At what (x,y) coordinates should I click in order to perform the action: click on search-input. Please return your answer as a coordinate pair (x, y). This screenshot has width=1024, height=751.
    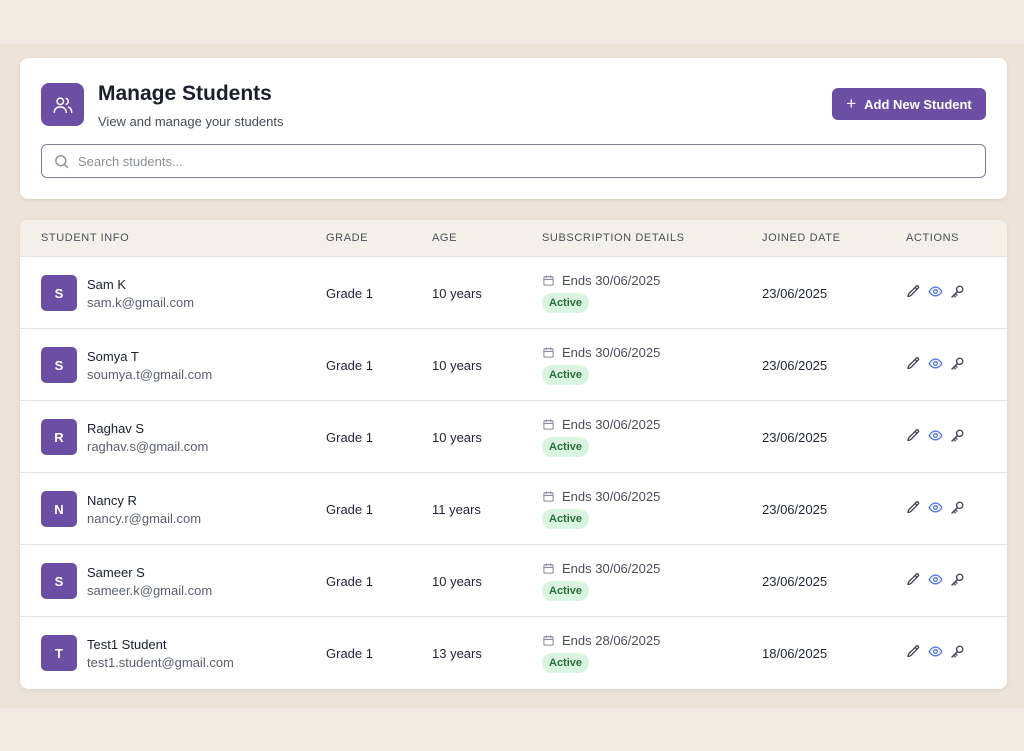
    Looking at the image, I should click on (528, 161).